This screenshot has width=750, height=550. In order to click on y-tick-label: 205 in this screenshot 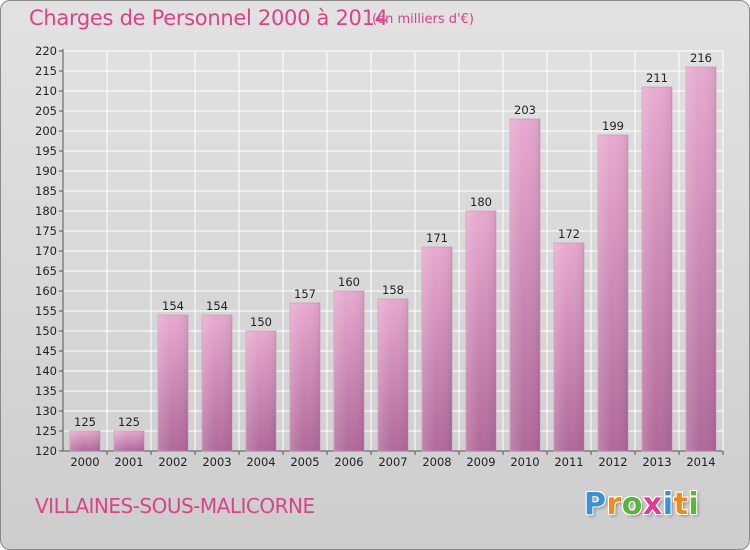, I will do `click(46, 111)`.